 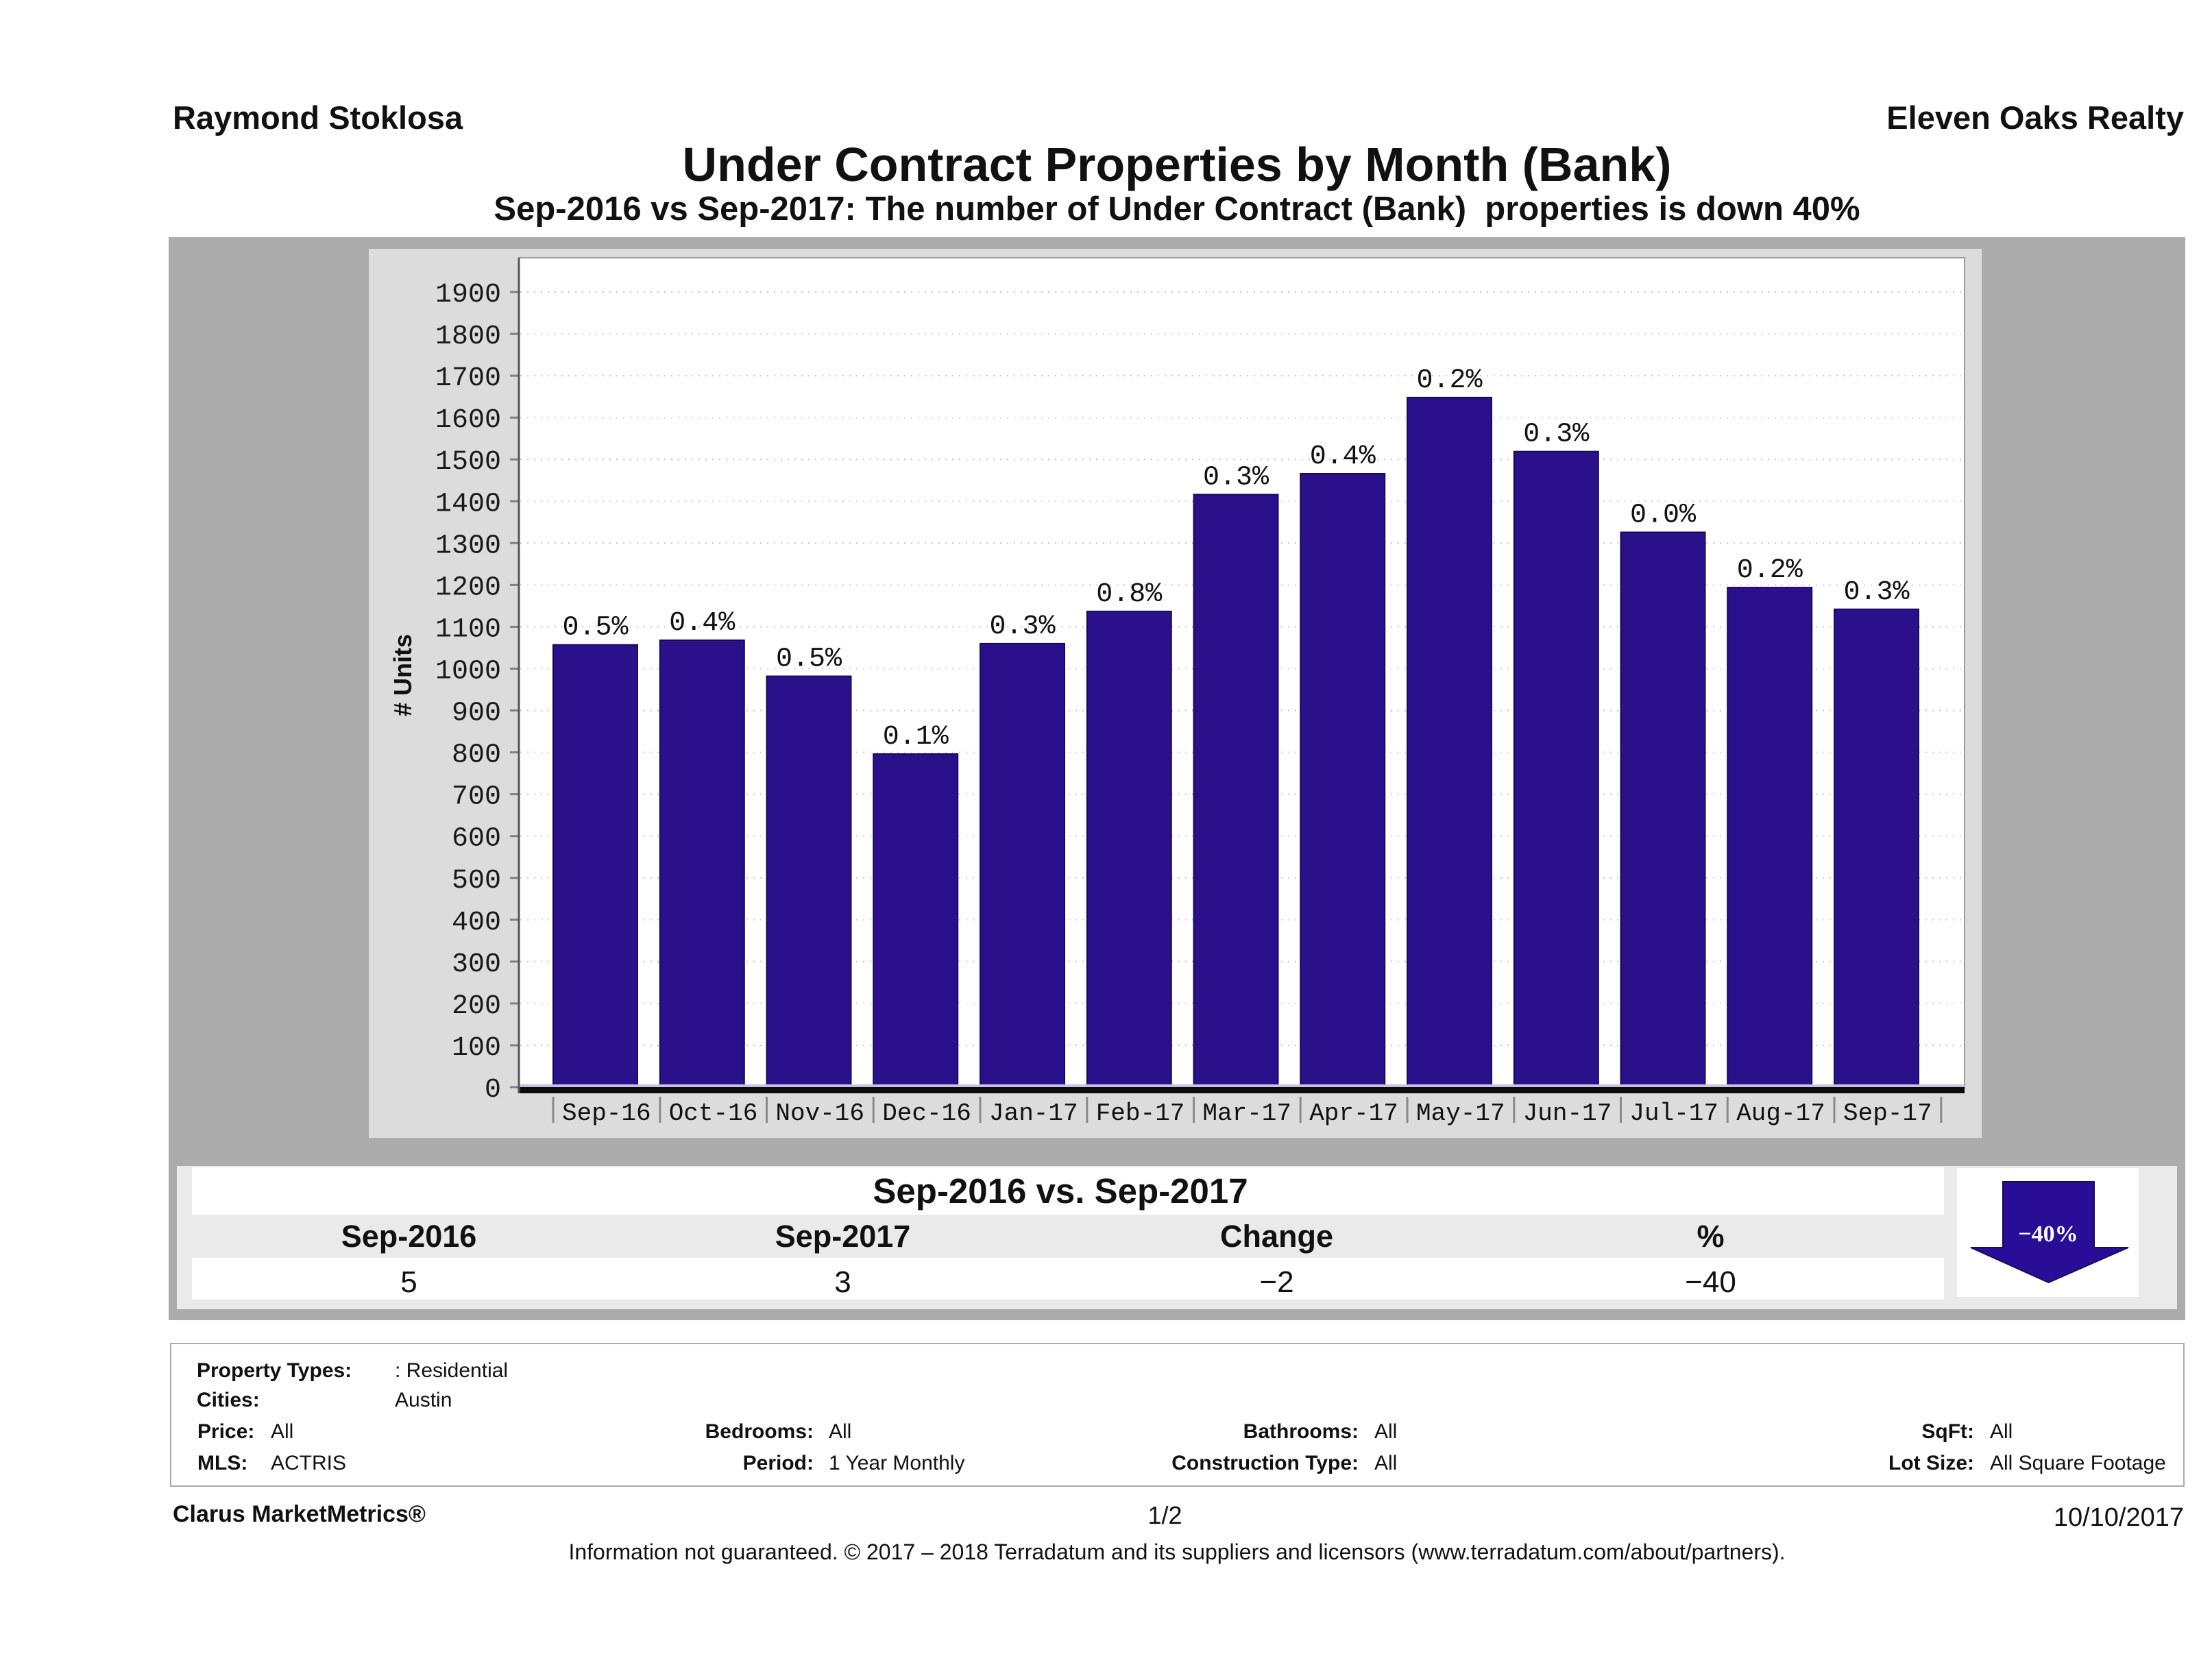 I want to click on svg-text: 0.8%, so click(x=1129, y=594).